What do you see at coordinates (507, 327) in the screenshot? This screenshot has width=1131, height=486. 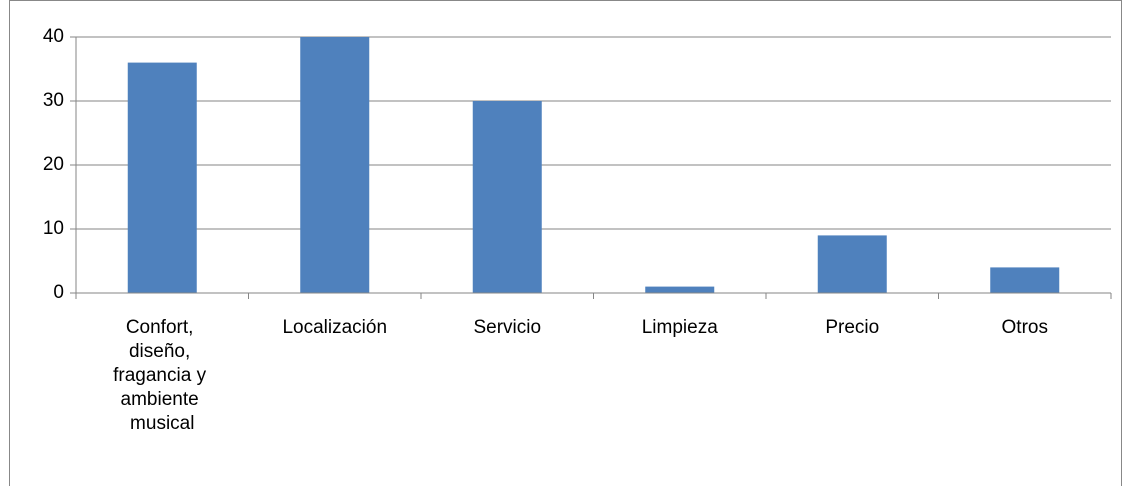 I see `x-tick-label: Servicio` at bounding box center [507, 327].